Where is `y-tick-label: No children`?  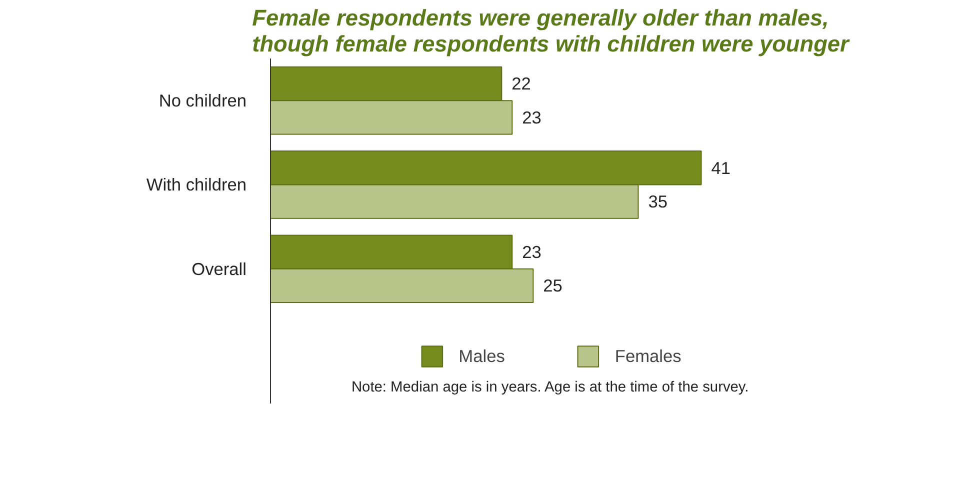 y-tick-label: No children is located at coordinates (202, 100).